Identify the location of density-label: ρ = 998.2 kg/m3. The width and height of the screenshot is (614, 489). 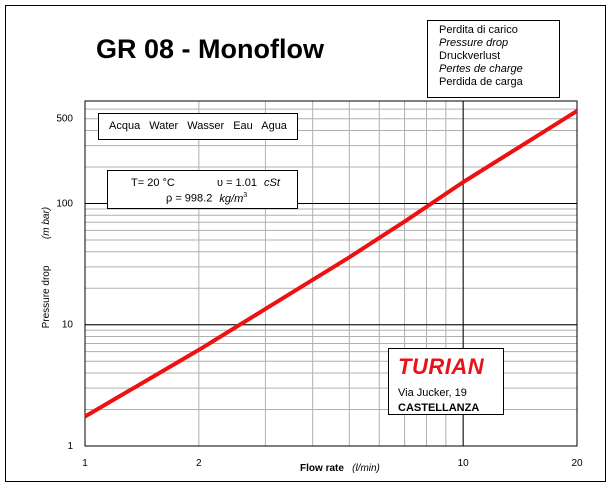
(206, 198).